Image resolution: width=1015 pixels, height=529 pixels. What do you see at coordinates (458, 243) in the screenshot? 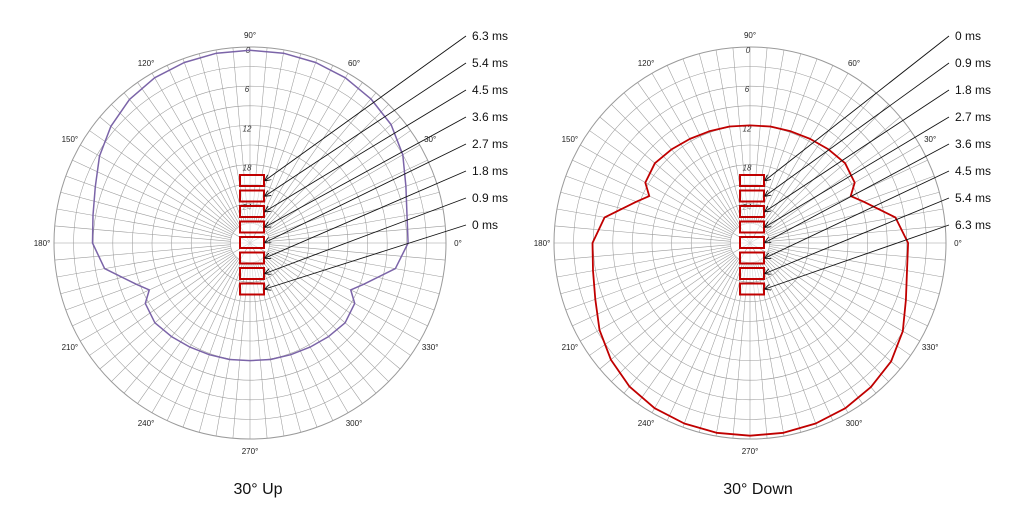
I see `angle-label: 0°` at bounding box center [458, 243].